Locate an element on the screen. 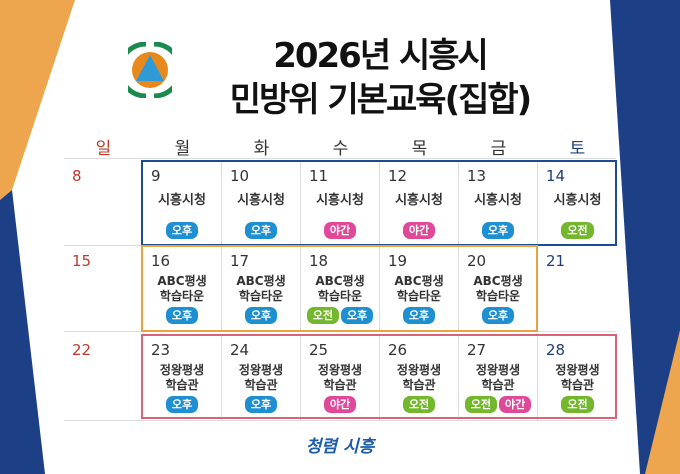 The width and height of the screenshot is (680, 474). session-badges: 오전 오후 is located at coordinates (340, 315).